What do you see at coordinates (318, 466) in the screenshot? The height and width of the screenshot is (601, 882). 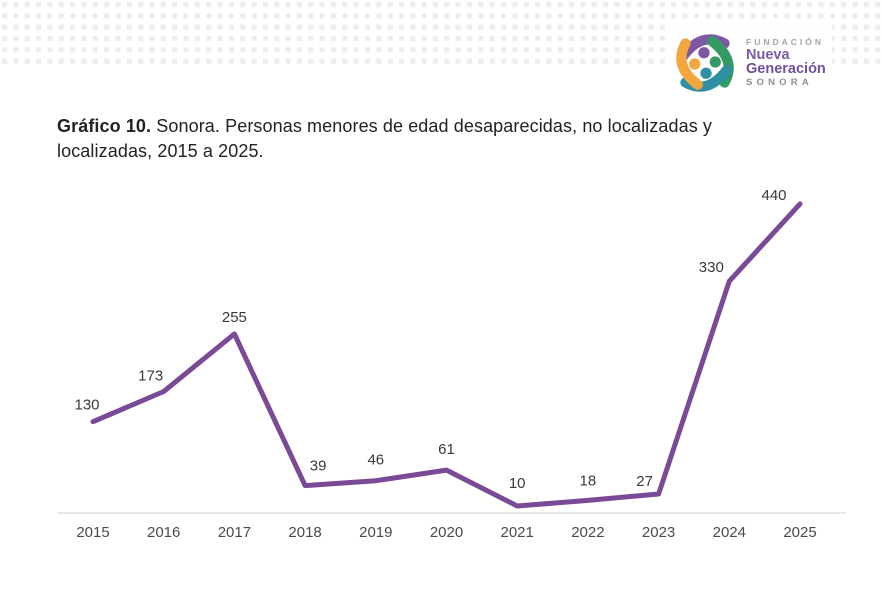 I see `data-label-2018: 39` at bounding box center [318, 466].